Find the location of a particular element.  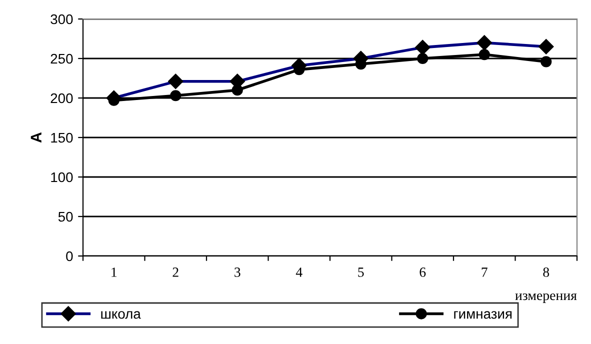

x-tick-label: 7 is located at coordinates (485, 272).